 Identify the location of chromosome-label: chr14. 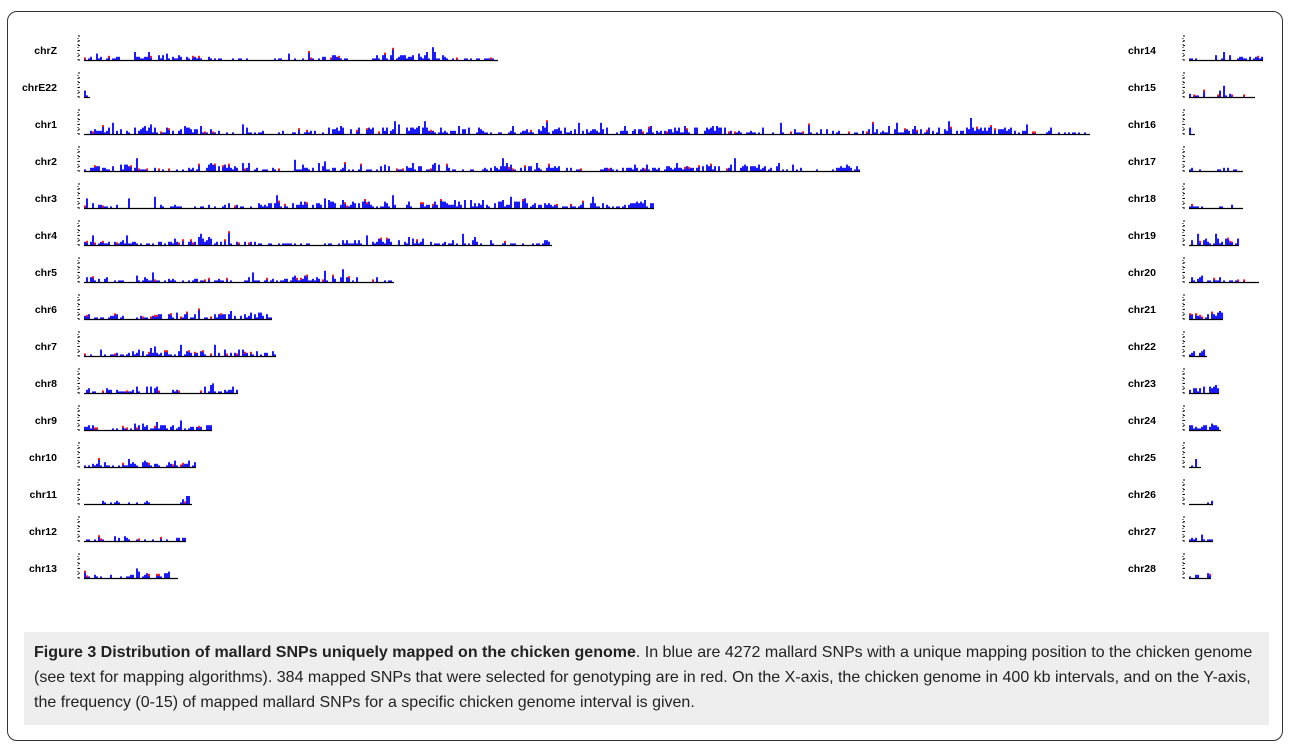
(1142, 51).